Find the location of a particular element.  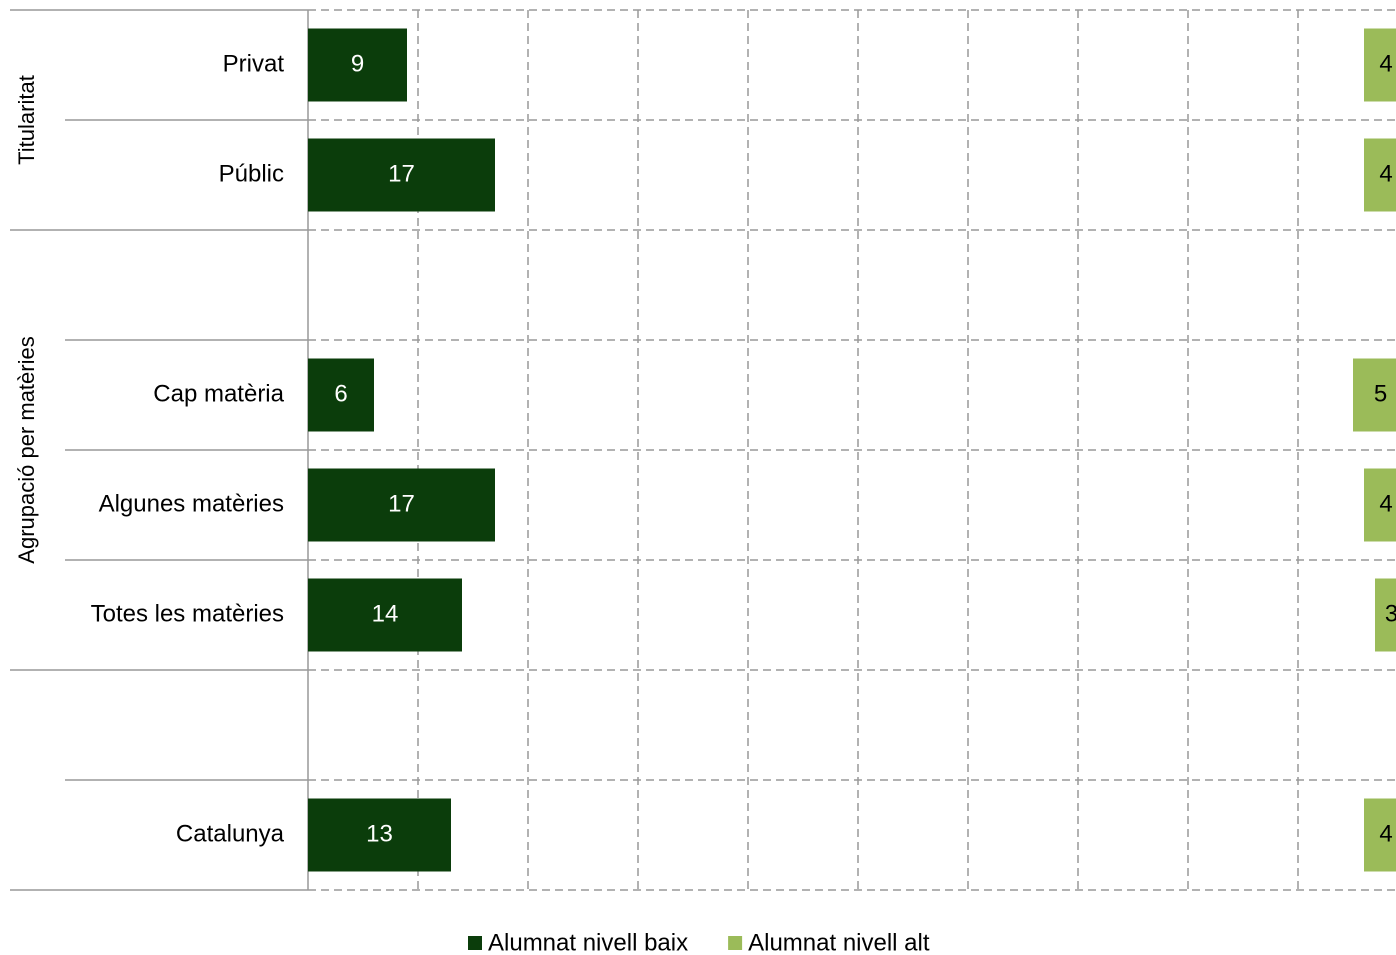

category-label: Algunes matèries is located at coordinates (191, 503).